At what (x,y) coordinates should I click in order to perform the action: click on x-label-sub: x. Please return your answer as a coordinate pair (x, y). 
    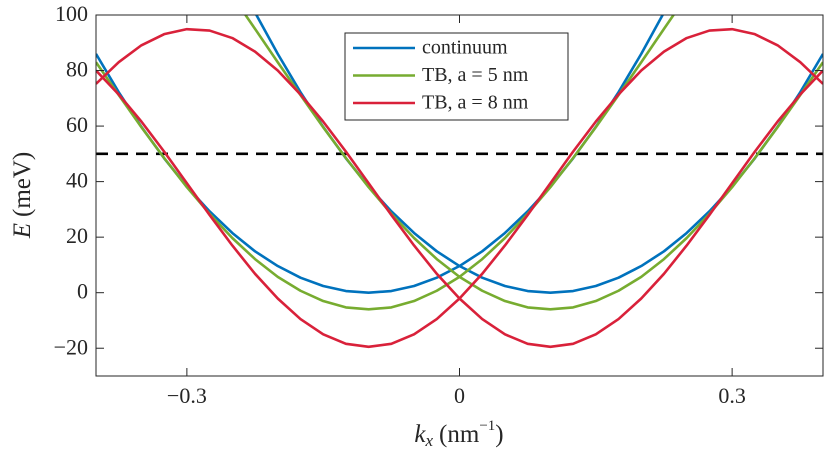
    Looking at the image, I should click on (428, 440).